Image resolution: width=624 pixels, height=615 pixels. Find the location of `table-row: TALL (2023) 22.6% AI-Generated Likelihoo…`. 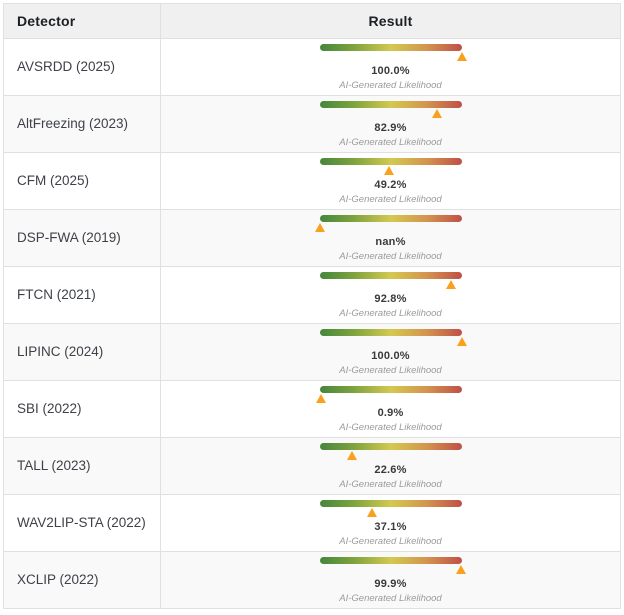

table-row: TALL (2023) 22.6% AI-Generated Likelihoo… is located at coordinates (312, 466).